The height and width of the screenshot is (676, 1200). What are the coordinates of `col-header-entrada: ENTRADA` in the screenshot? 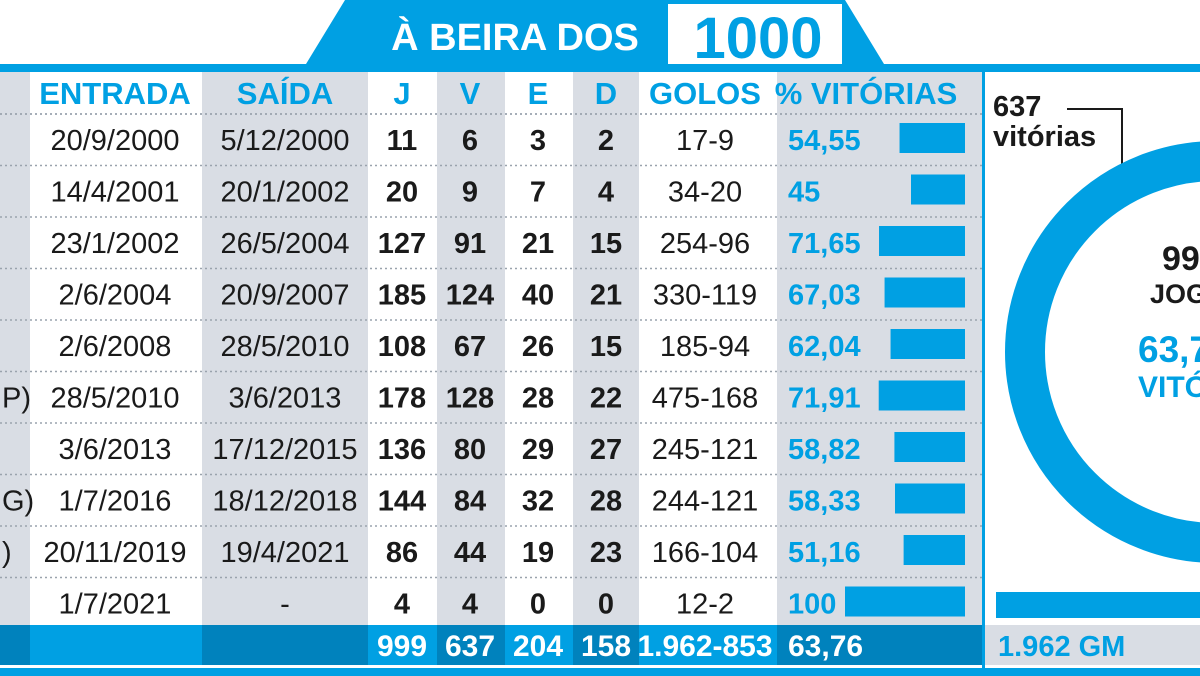 It's located at (115, 93).